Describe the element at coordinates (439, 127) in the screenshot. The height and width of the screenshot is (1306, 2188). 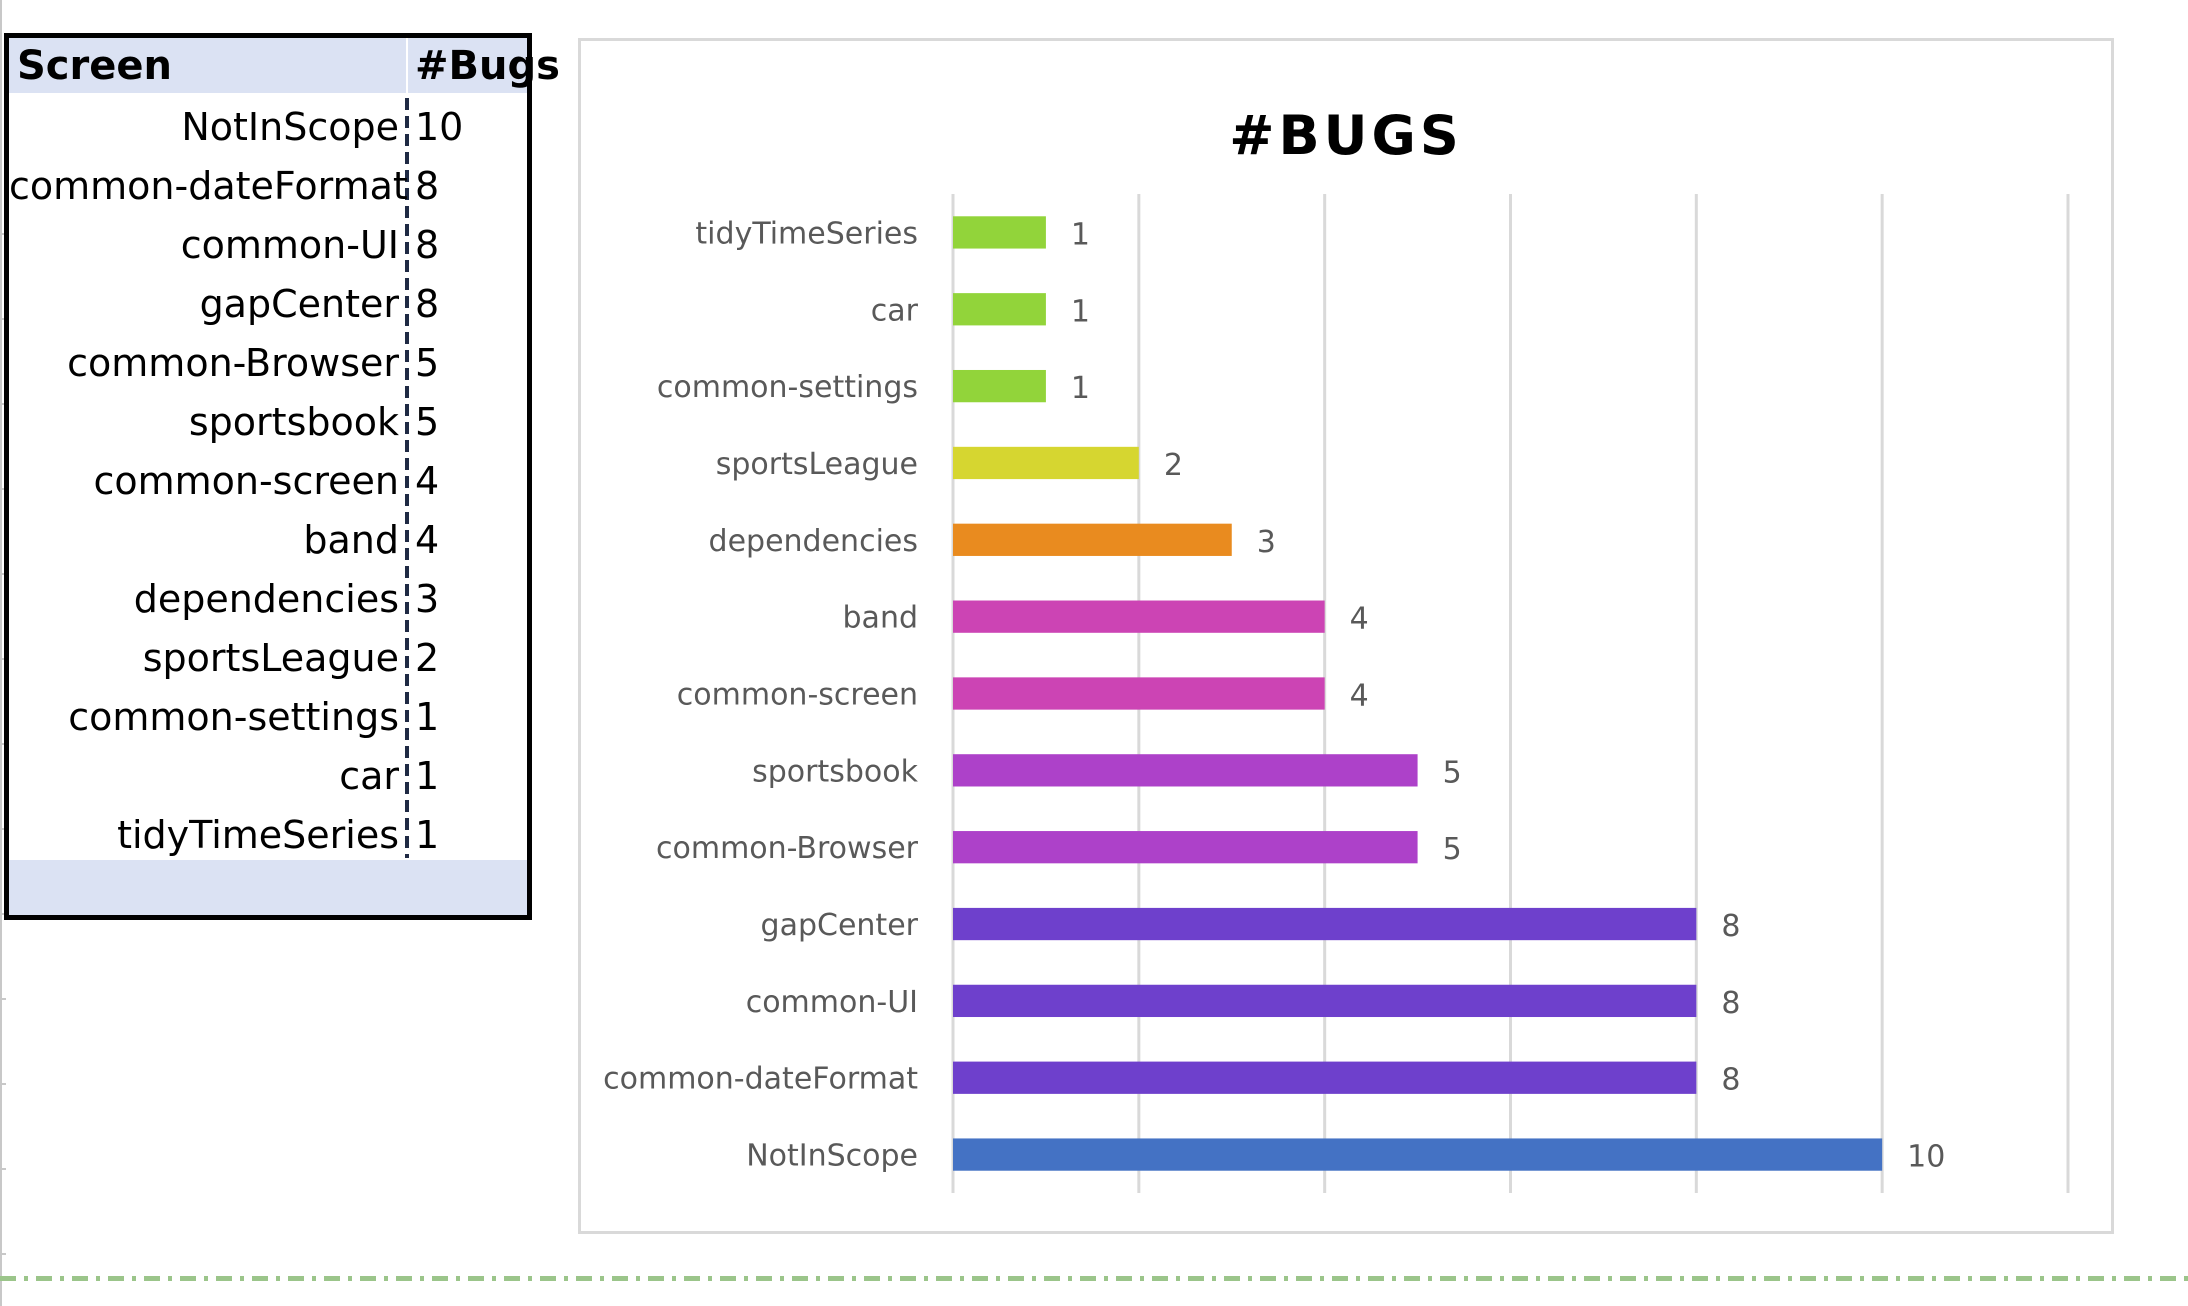
I see `cell-bugs: 10` at that location.